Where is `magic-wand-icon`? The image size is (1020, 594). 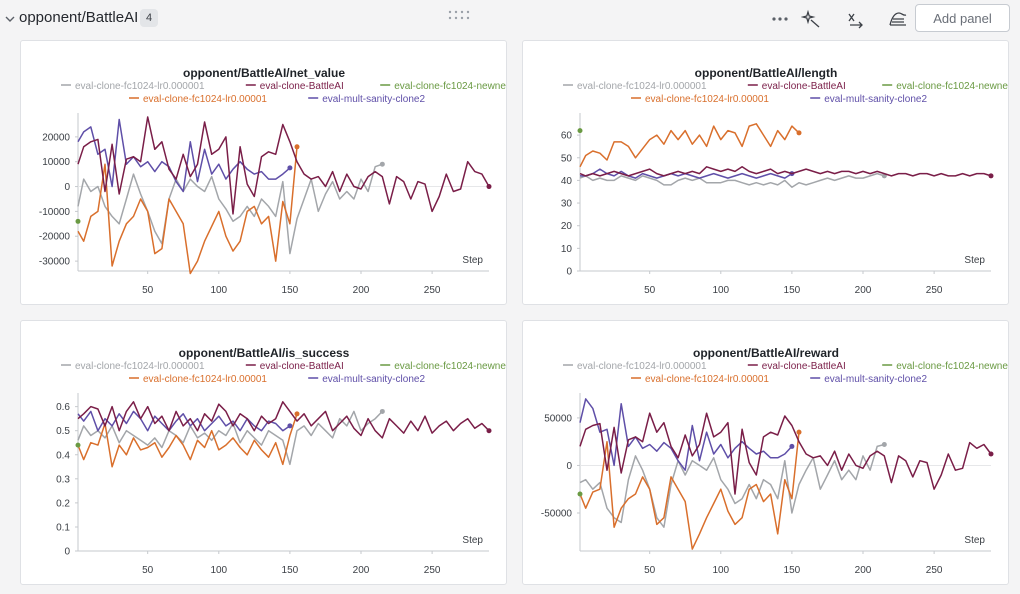
magic-wand-icon is located at coordinates (812, 19).